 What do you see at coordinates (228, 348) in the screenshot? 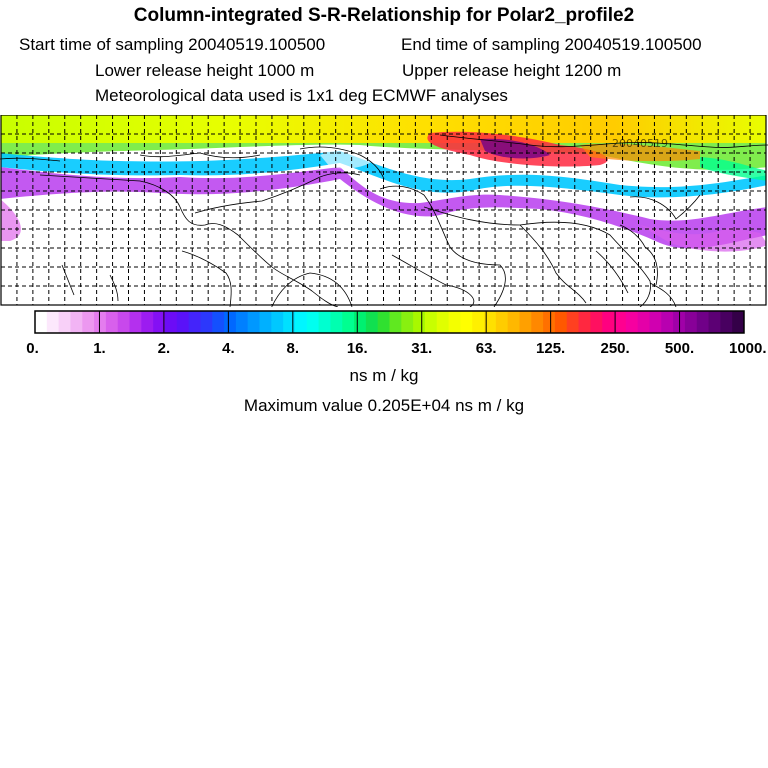
I see `colorbar-tick-label: 4.` at bounding box center [228, 348].